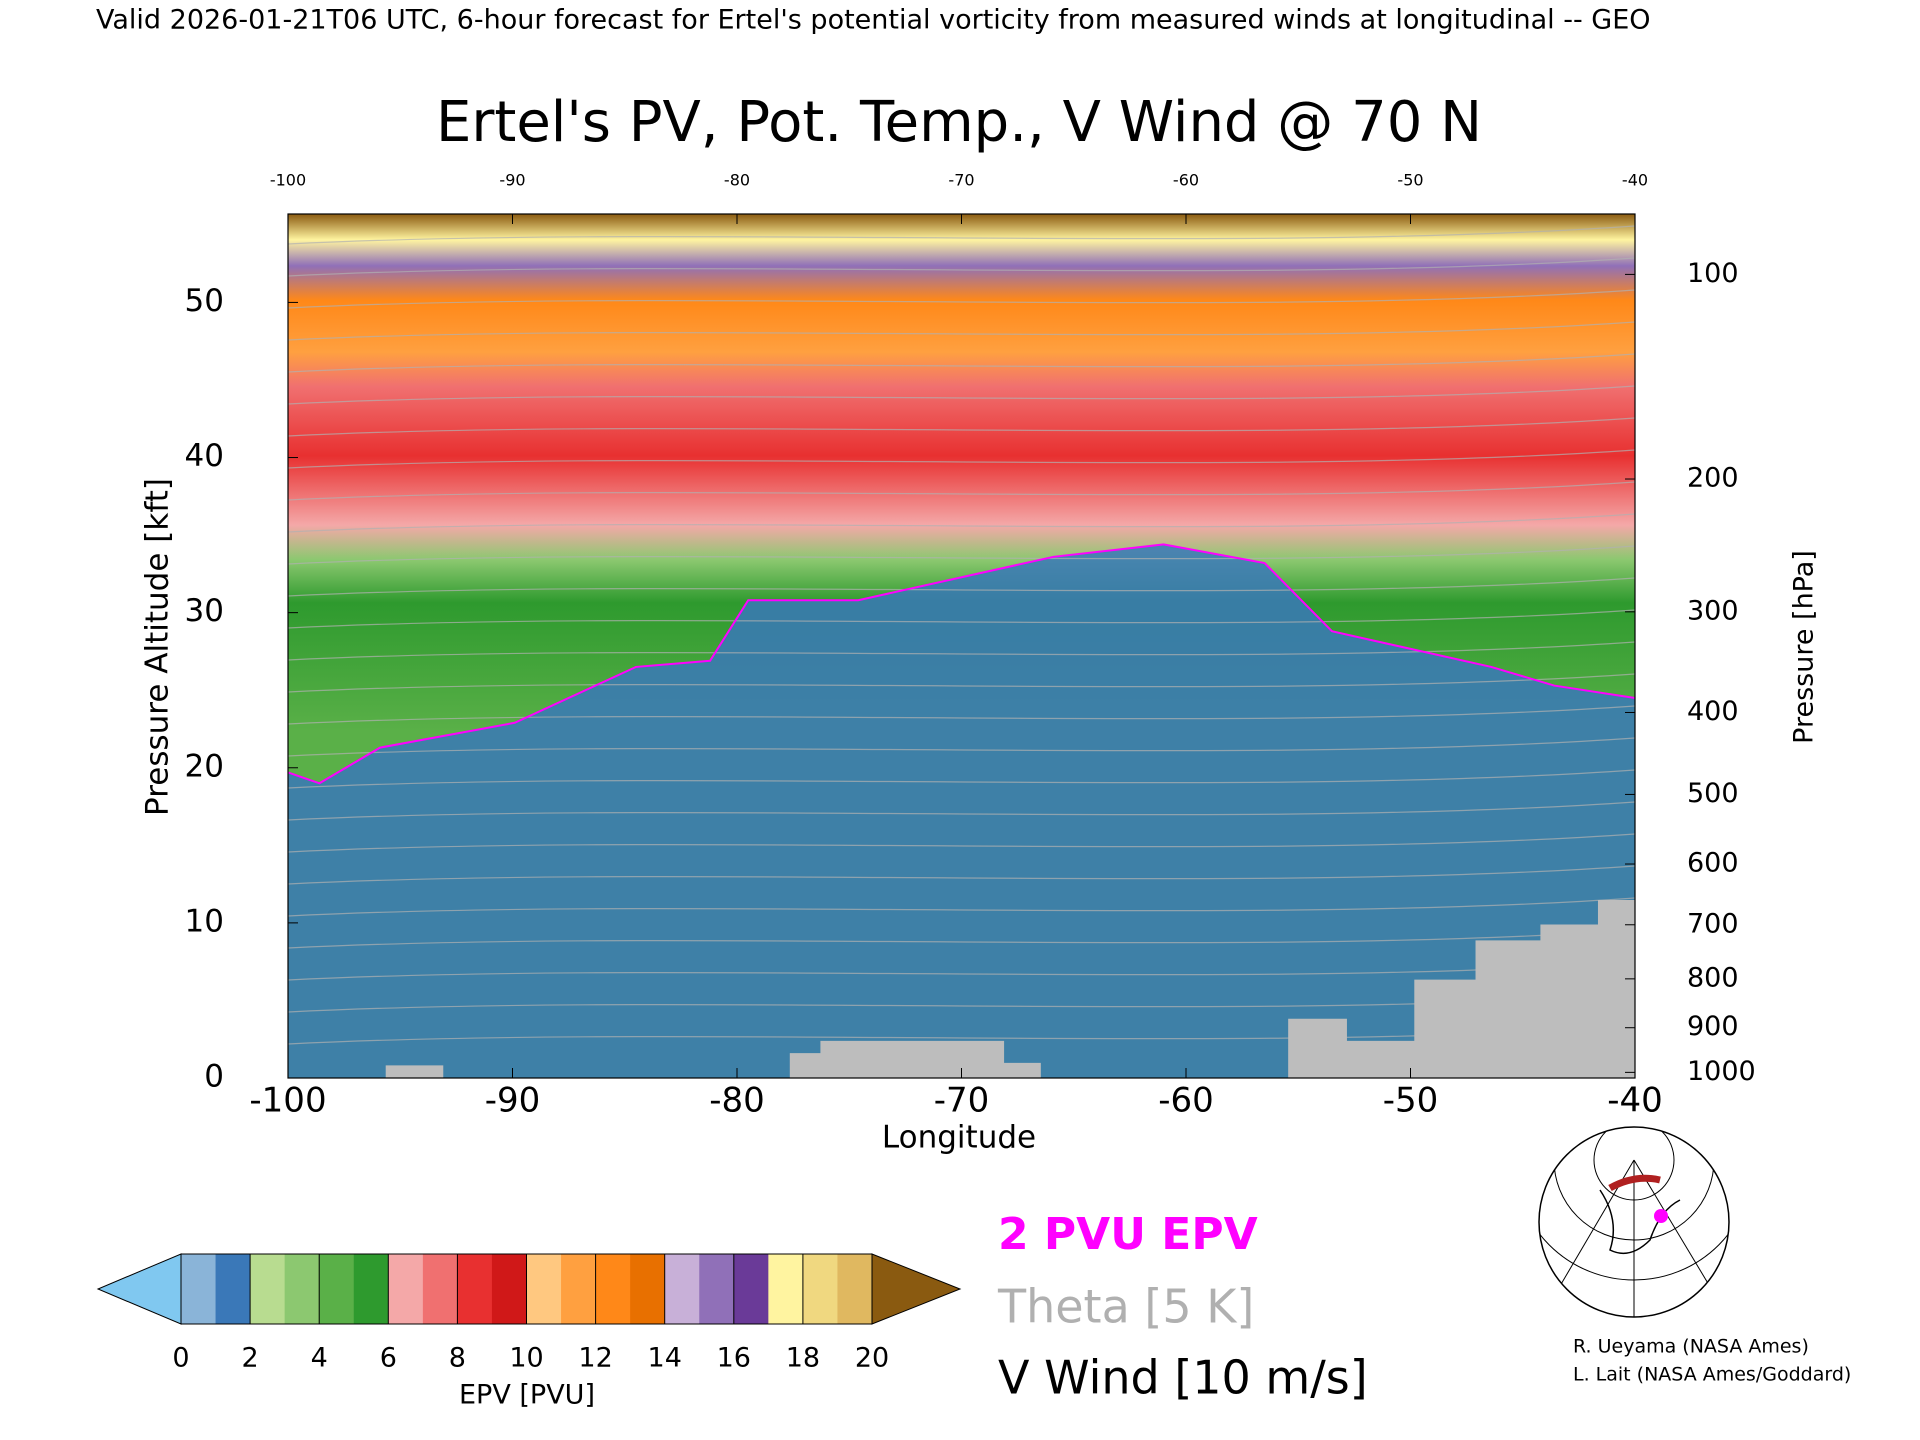  I want to click on map-marker, so click(1661, 1216).